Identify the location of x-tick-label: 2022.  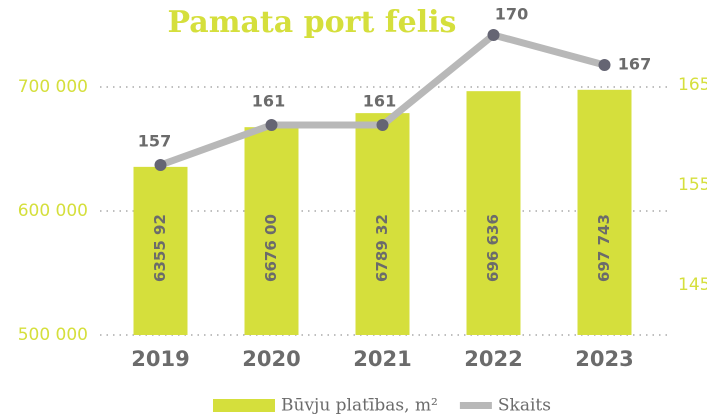
(493, 359).